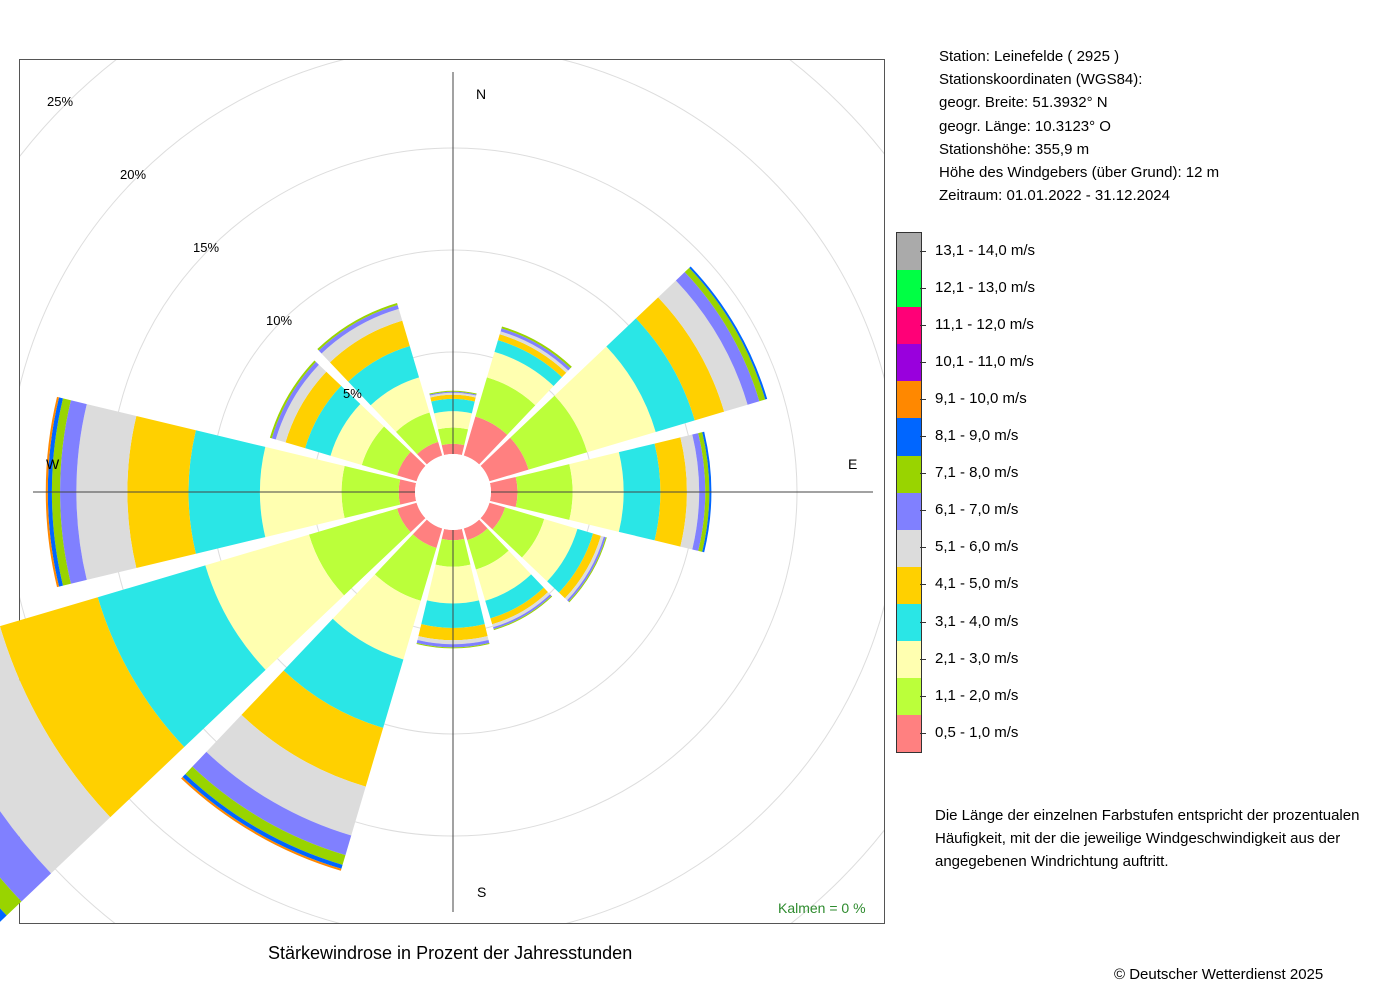  Describe the element at coordinates (1025, 126) in the screenshot. I see `station-longitude: geogr. Länge: 10.3123° O` at that location.